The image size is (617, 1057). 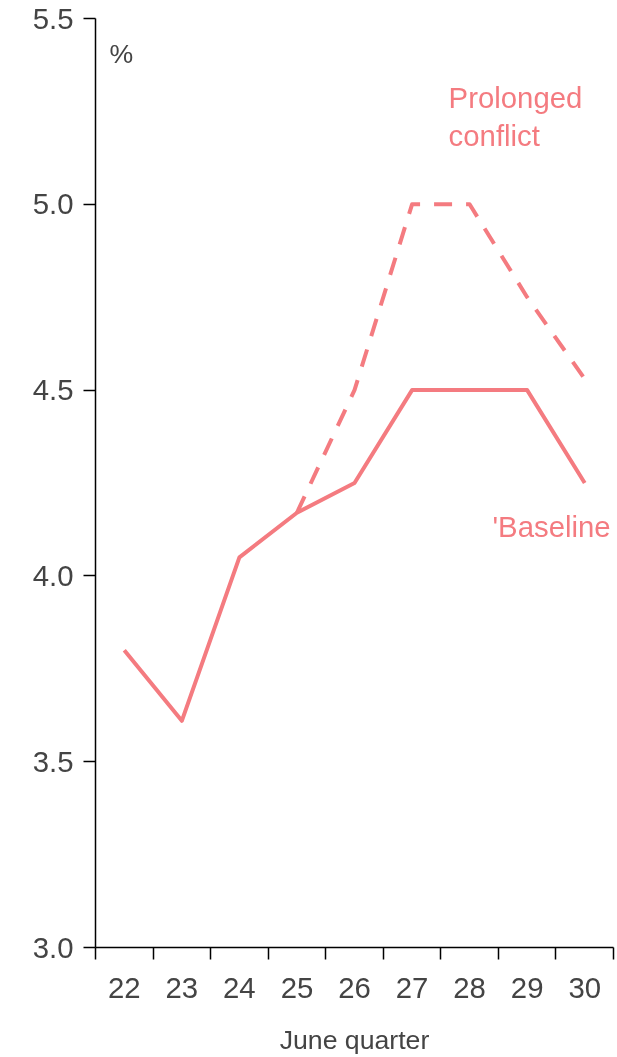 I want to click on series-label: Prolonged conflict, so click(x=515, y=117).